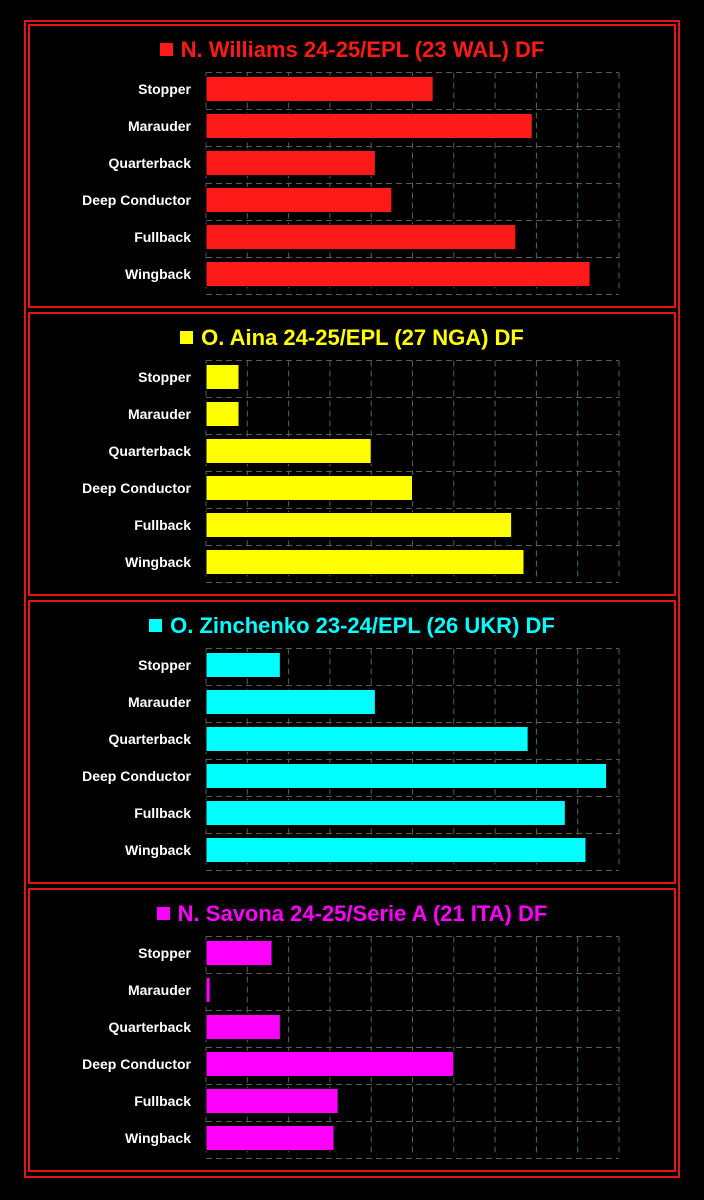  I want to click on chart-title: N. Savona 24-25/Serie A (21 ITA) DF, so click(352, 914).